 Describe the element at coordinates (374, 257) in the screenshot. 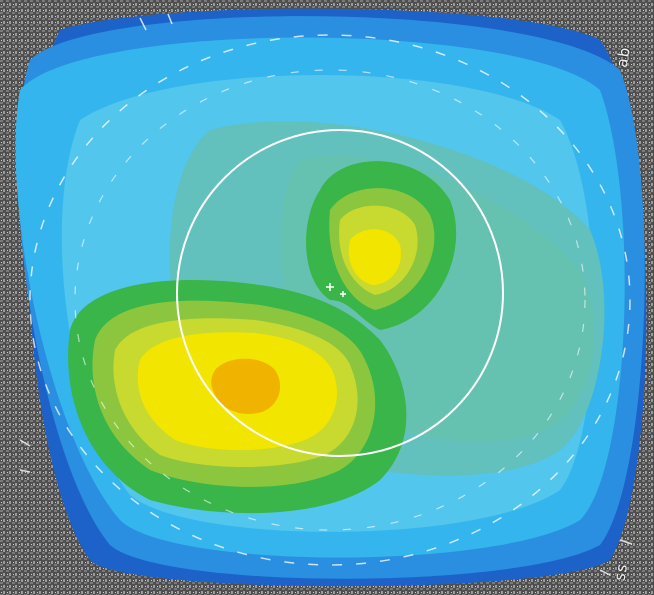

I see `contour-yellow` at that location.